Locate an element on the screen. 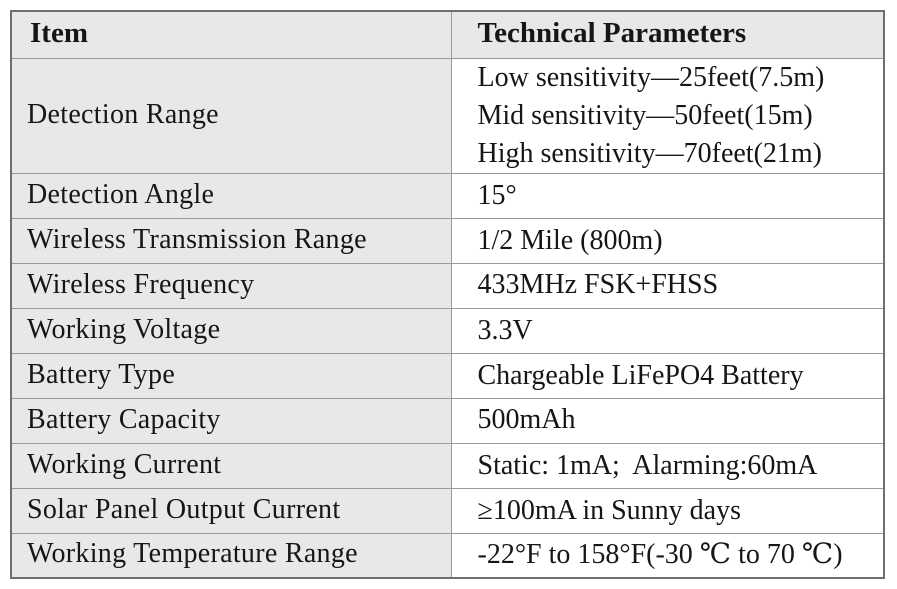 Image resolution: width=897 pixels, height=589 pixels. table-row-battery-type: Battery Type Chargeable LiFePO4 Battery is located at coordinates (447, 375).